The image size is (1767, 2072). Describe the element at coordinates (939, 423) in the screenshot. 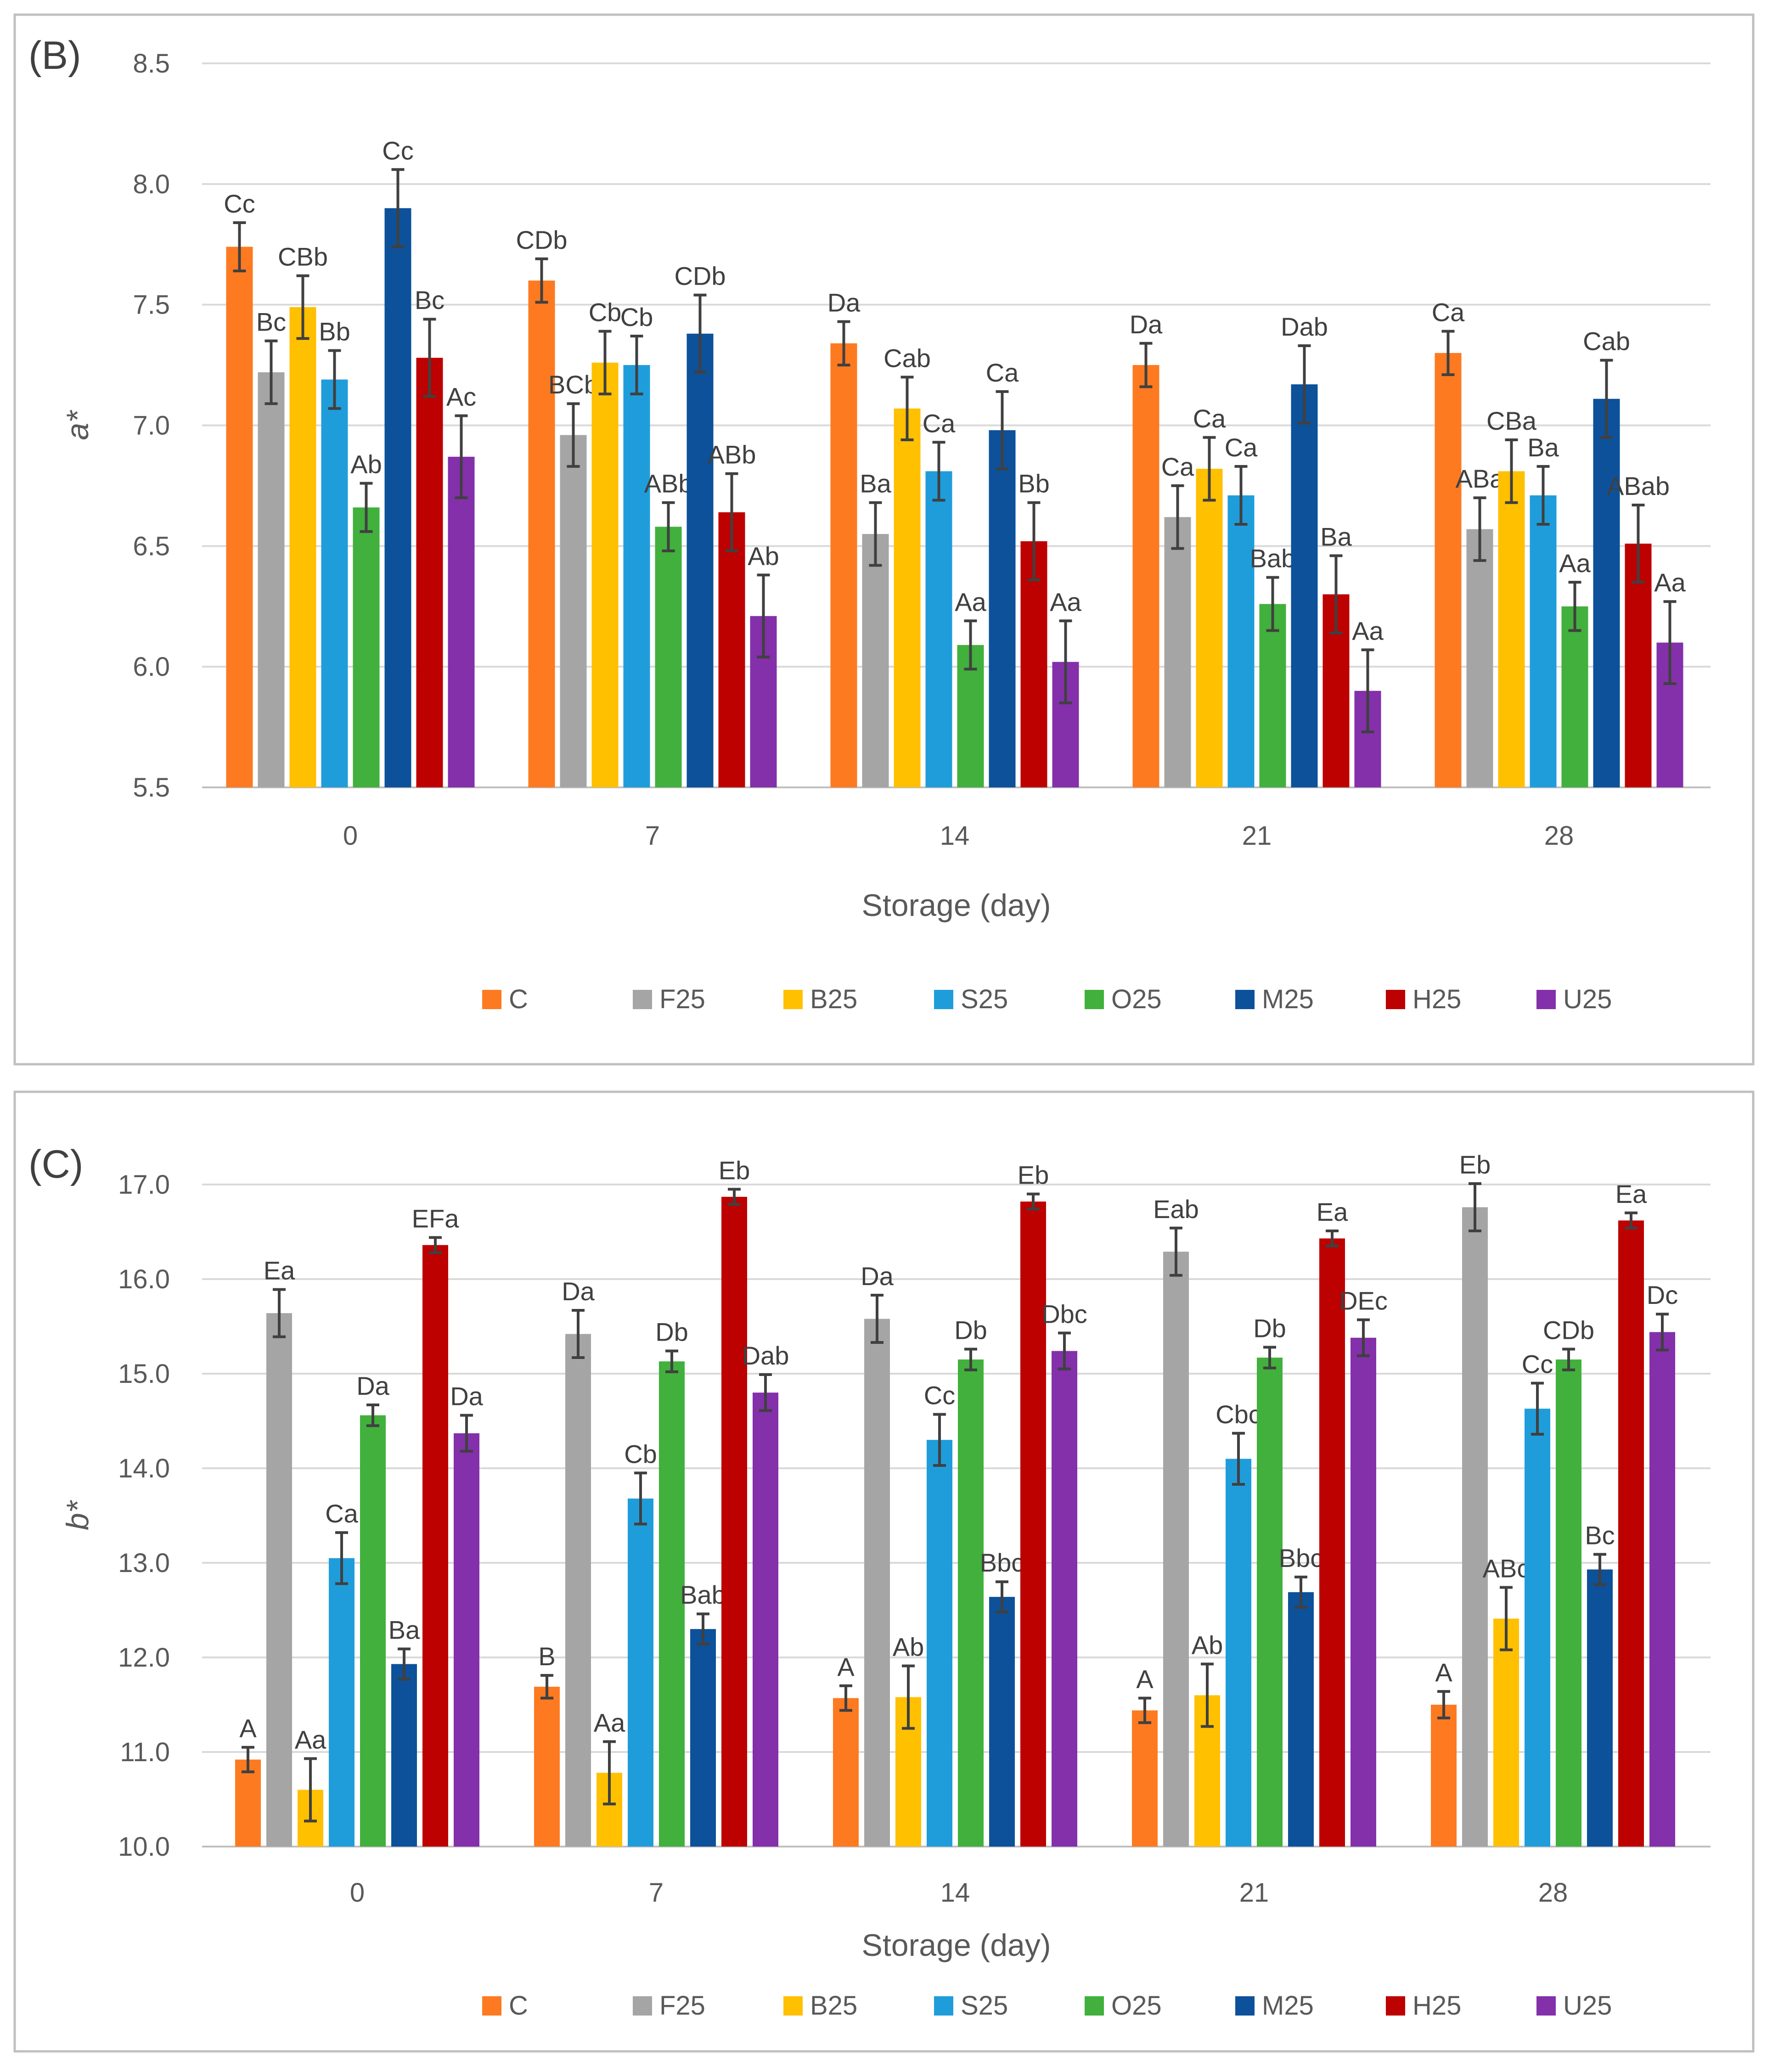

I see `data-label: Ca` at that location.